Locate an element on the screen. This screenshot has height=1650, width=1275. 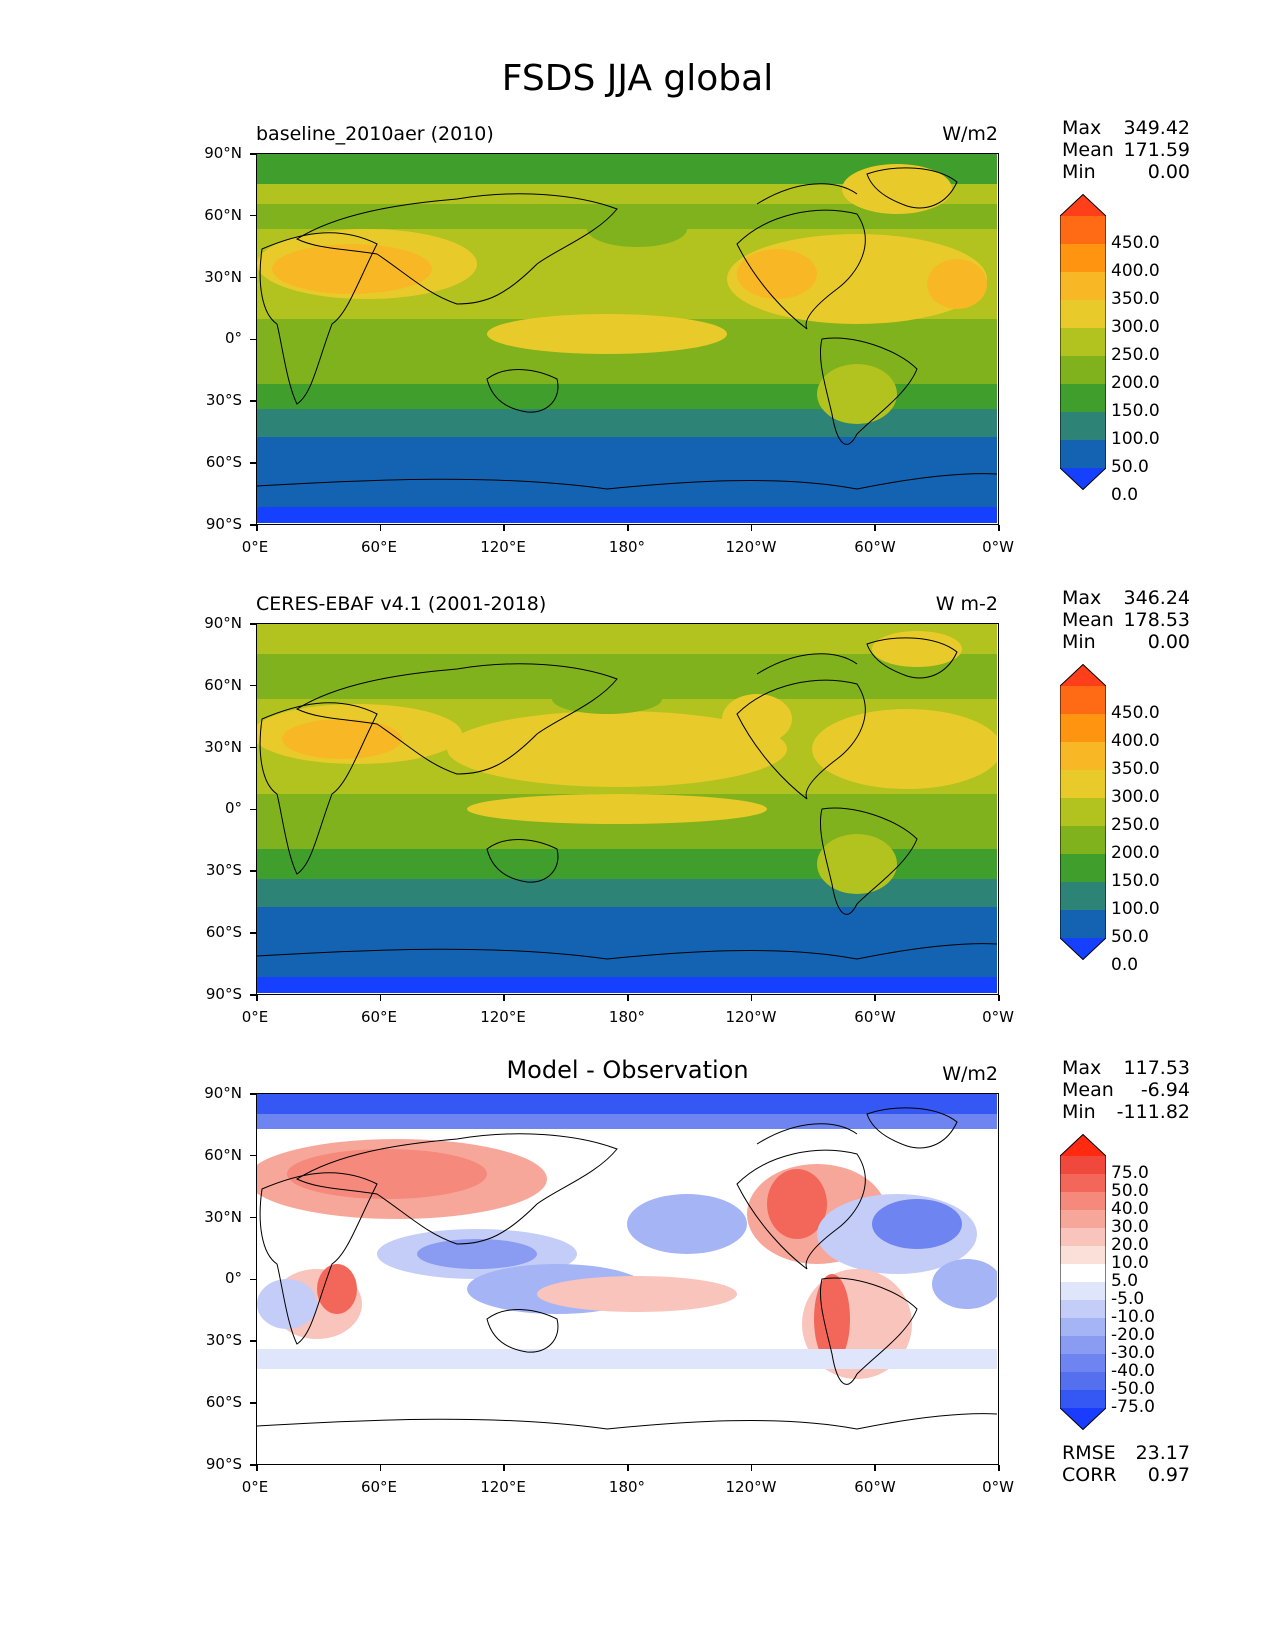
stat-mean: -6.94 is located at coordinates (1165, 1090).